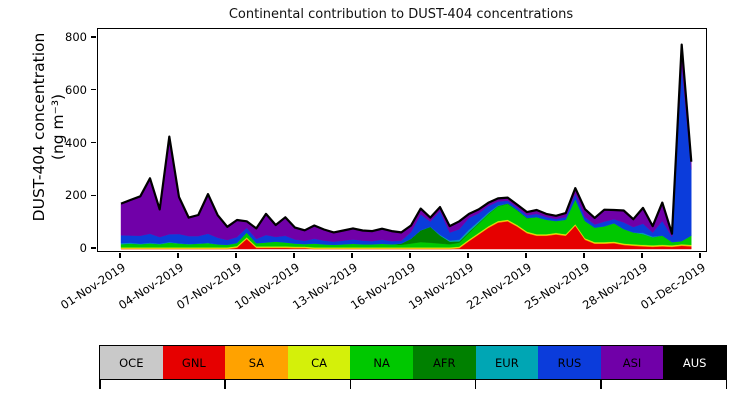 The width and height of the screenshot is (730, 402). I want to click on legend-item-sa: SA, so click(256, 362).